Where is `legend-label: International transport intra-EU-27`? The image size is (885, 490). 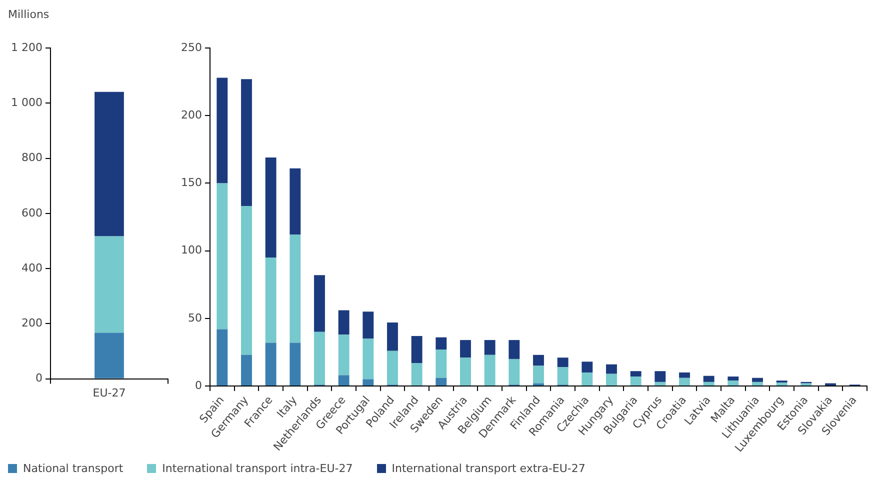
legend-label: International transport intra-EU-27 is located at coordinates (257, 468).